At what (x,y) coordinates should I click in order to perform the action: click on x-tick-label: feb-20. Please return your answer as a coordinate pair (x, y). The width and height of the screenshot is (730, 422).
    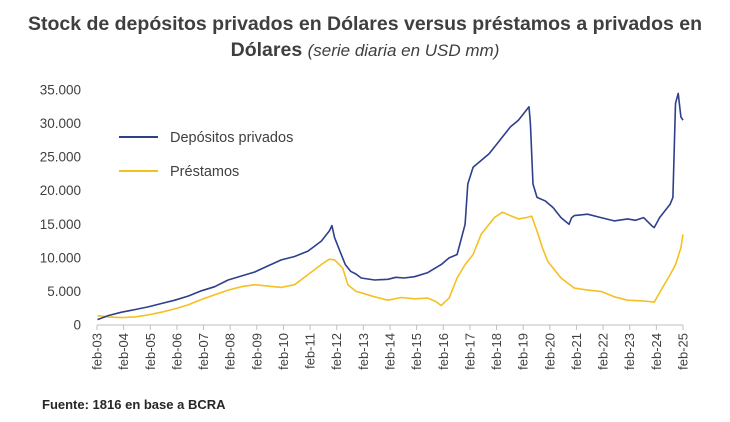
    Looking at the image, I should click on (549, 351).